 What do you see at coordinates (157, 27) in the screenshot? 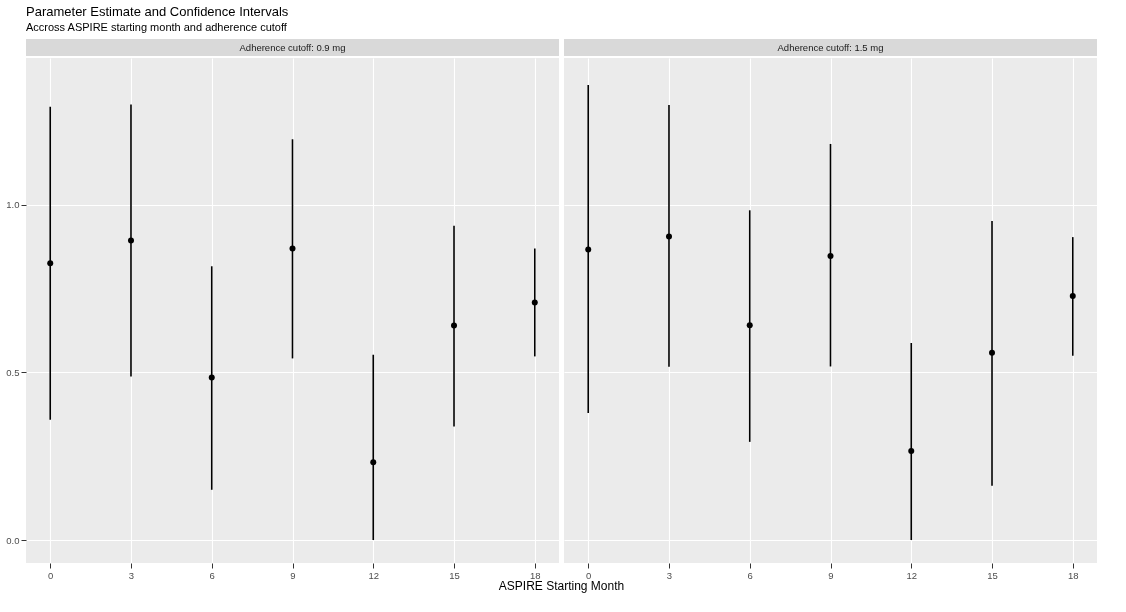
I see `chart-subtitle: Accross ASPIRE starting month and adherence cutoff` at bounding box center [157, 27].